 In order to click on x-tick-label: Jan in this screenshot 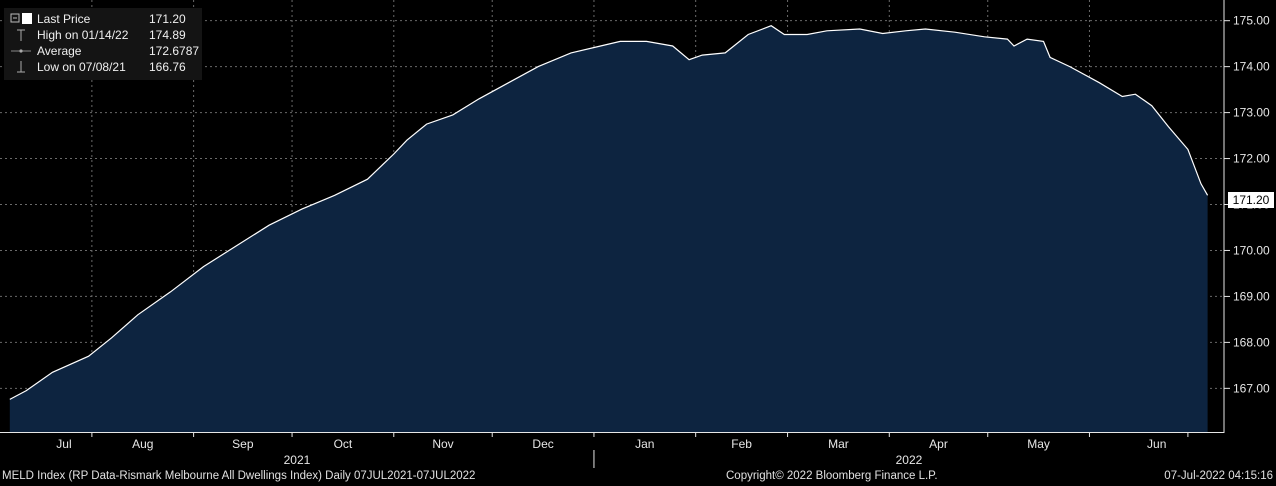, I will do `click(644, 444)`.